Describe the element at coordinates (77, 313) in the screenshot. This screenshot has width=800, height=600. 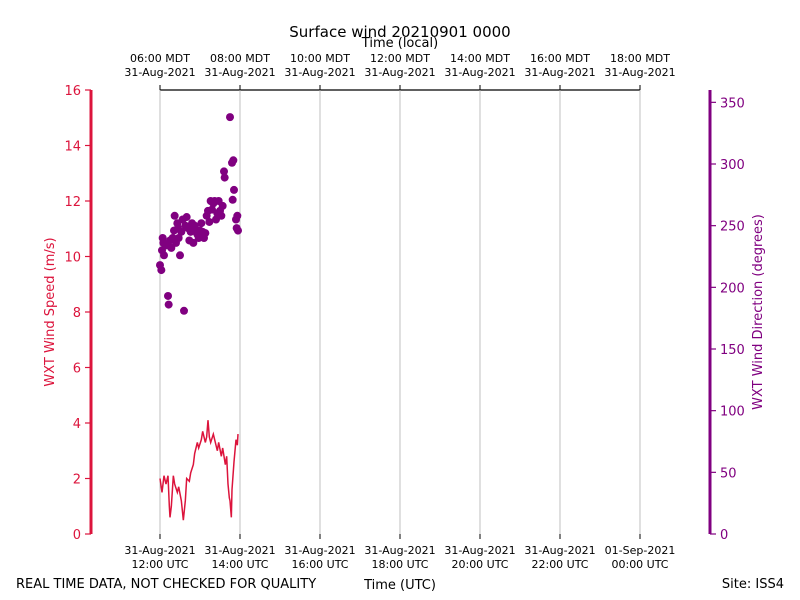
I see `y-tick-label: 8` at that location.